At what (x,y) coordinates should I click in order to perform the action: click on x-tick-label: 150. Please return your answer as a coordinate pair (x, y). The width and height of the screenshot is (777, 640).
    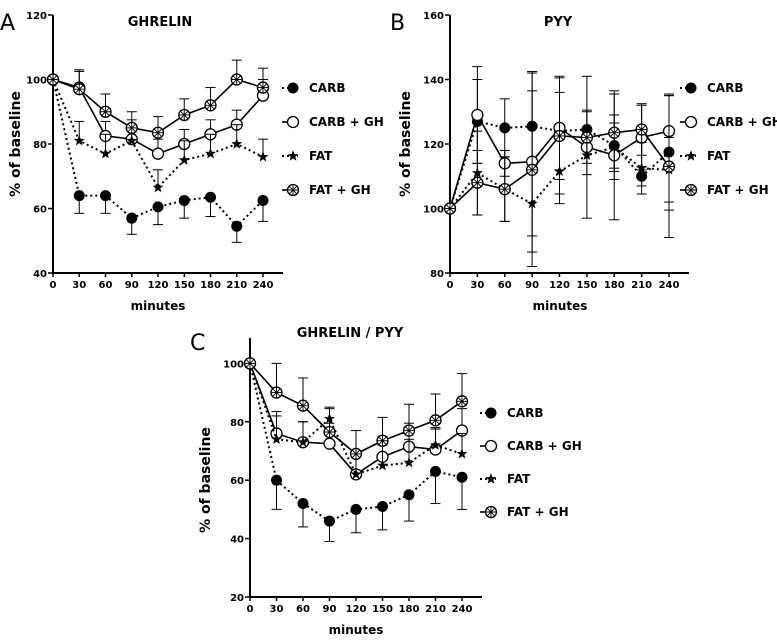
    Looking at the image, I should click on (184, 285).